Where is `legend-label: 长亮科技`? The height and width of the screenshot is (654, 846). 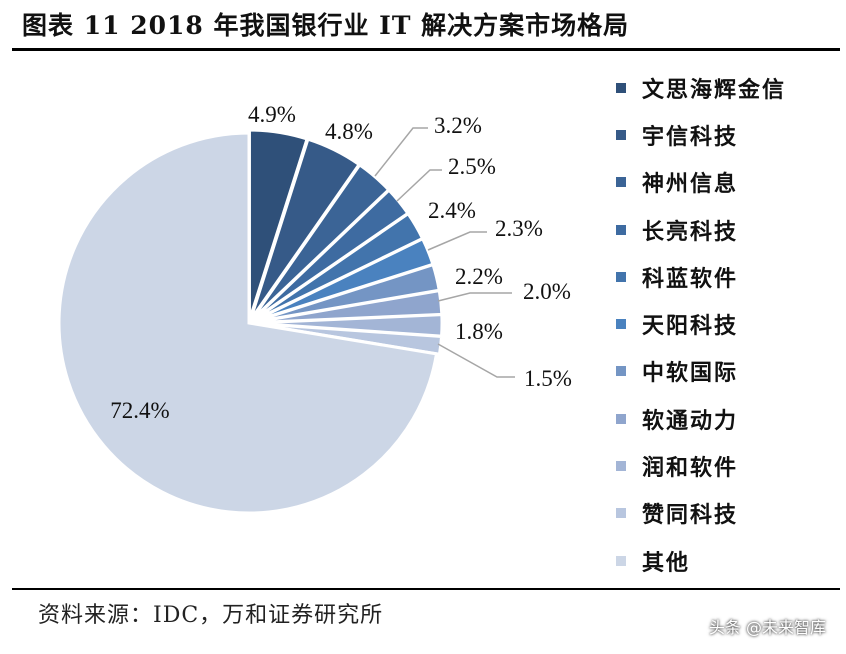 legend-label: 长亮科技 is located at coordinates (690, 231).